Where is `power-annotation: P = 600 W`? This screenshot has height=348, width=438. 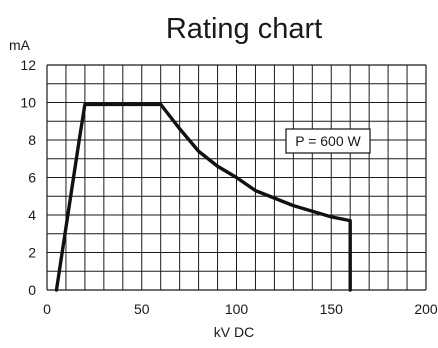 power-annotation: P = 600 W is located at coordinates (328, 141).